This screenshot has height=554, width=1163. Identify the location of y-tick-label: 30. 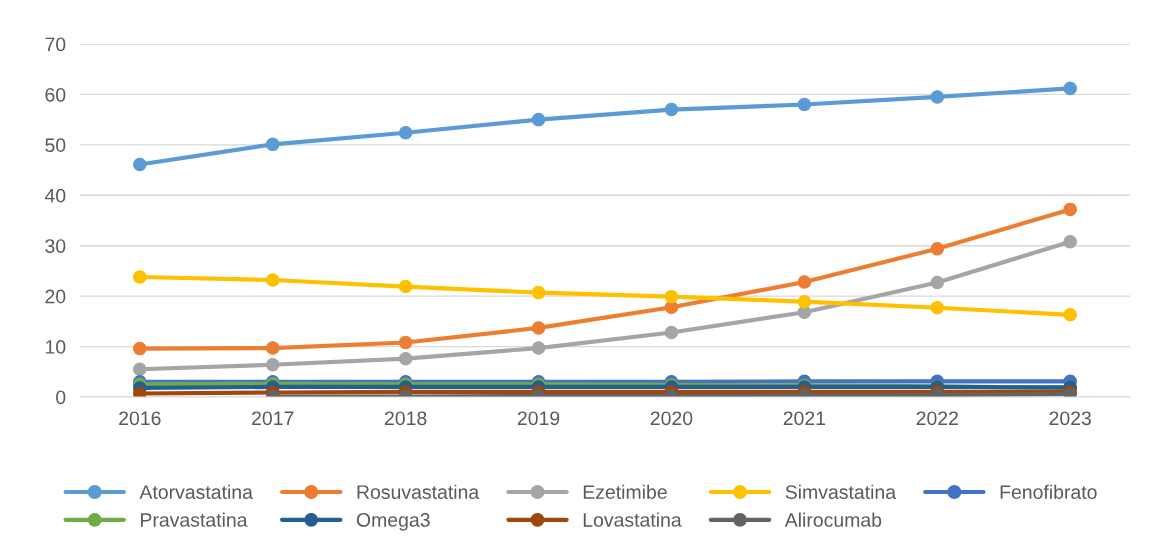
(55, 246).